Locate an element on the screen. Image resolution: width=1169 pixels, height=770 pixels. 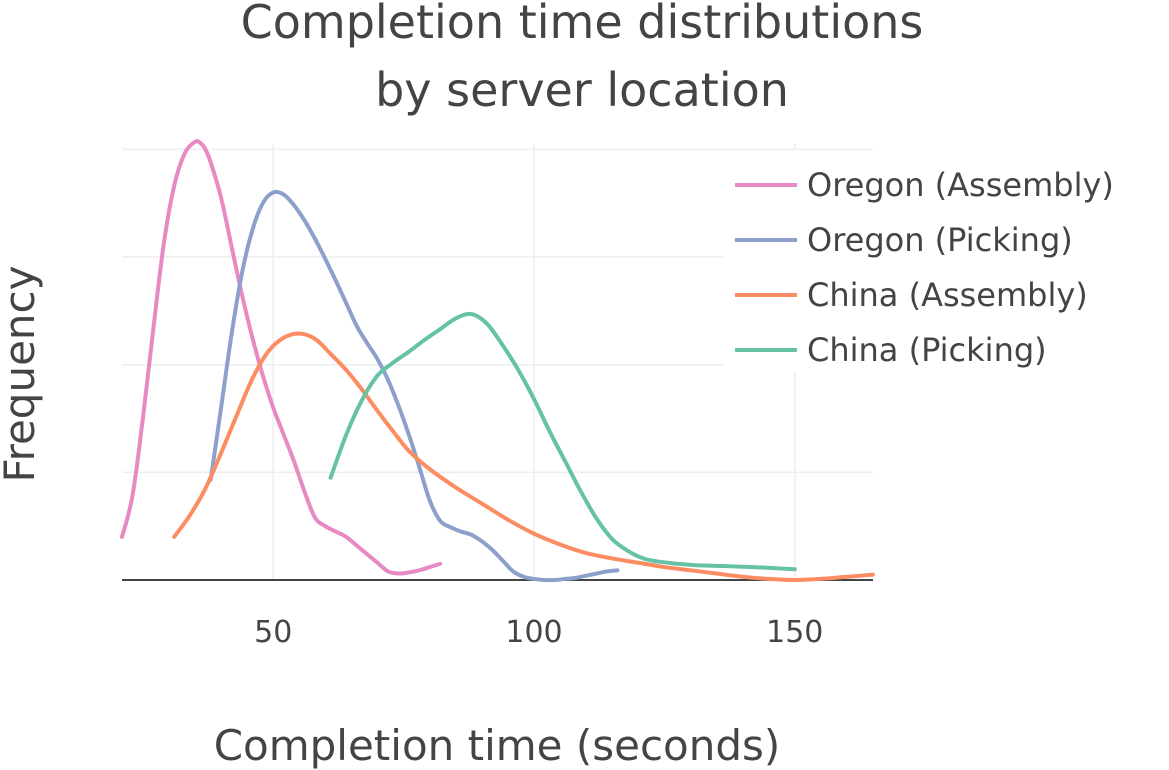
x-axis-label: Completion time (seconds) is located at coordinates (497, 745).